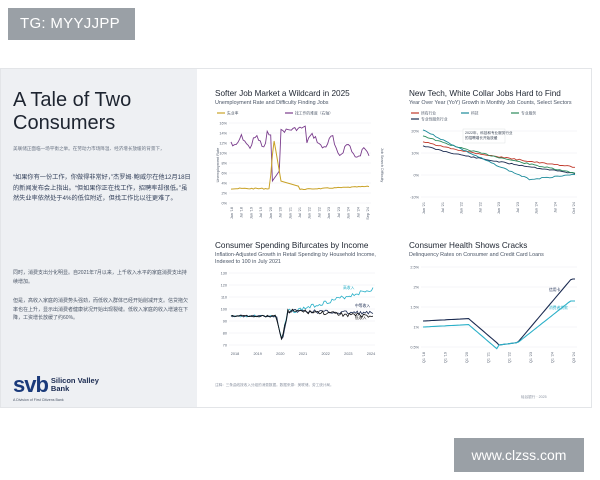 The width and height of the screenshot is (600, 480). I want to click on chart3-x-tick-label: 2022, so click(325, 354).